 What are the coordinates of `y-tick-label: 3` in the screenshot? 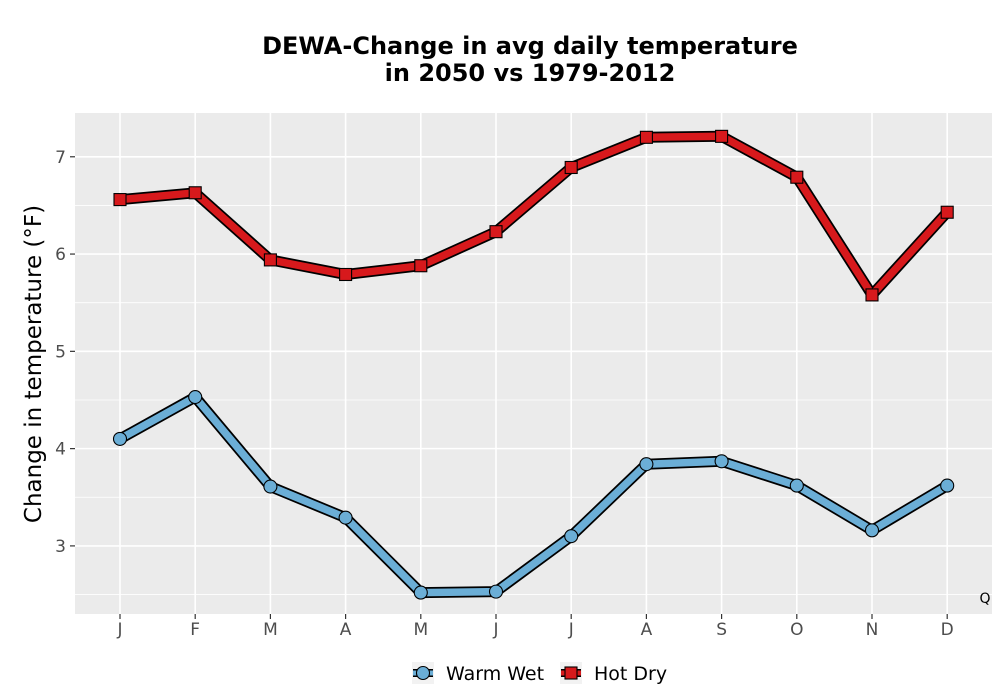 It's located at (60, 547).